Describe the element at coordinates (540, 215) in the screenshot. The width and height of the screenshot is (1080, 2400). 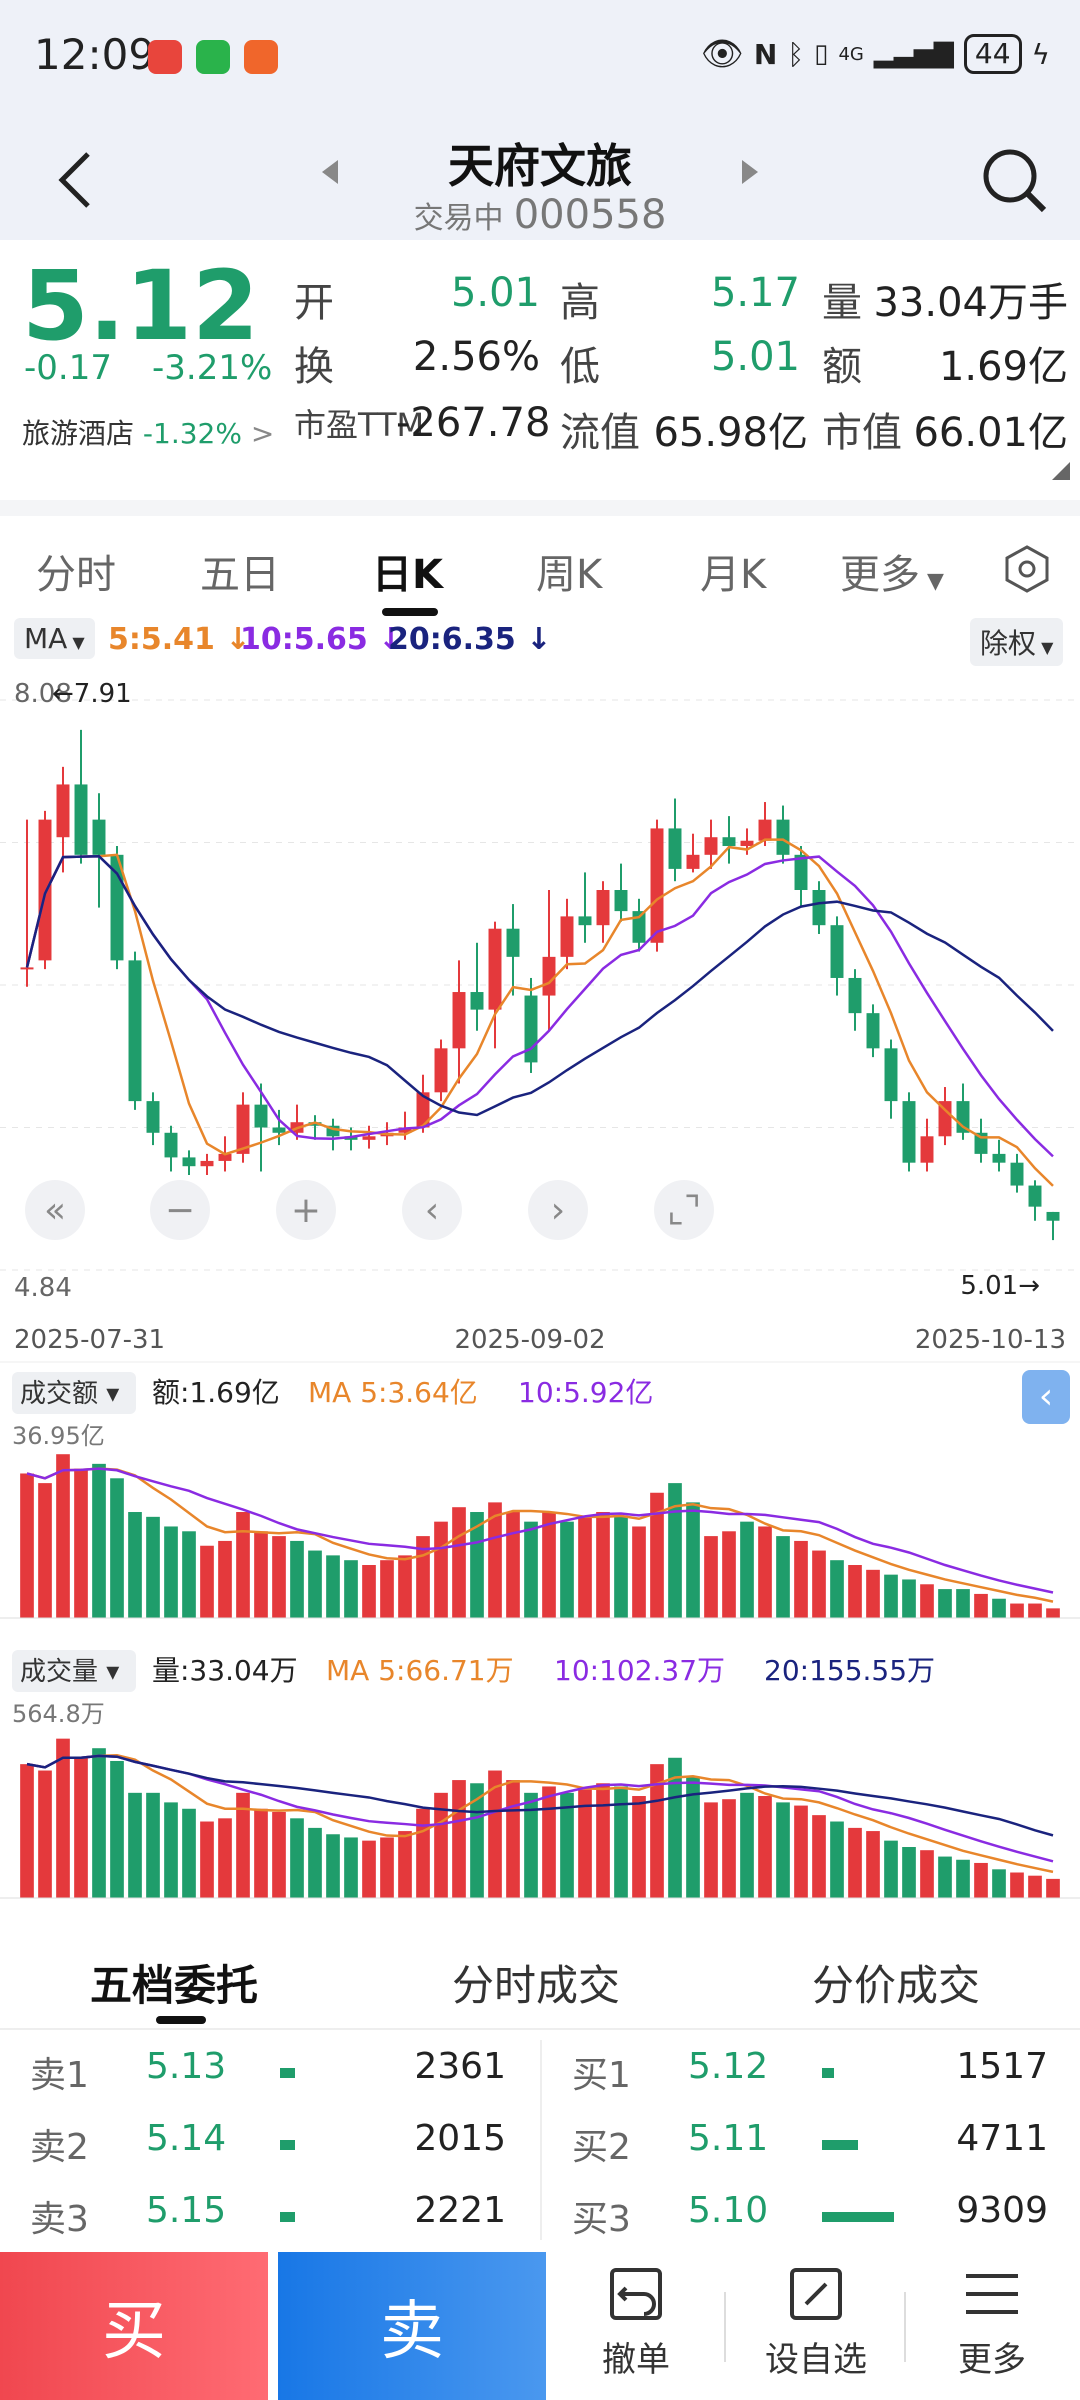
I see `stock-subtitle: 交易中 000558` at that location.